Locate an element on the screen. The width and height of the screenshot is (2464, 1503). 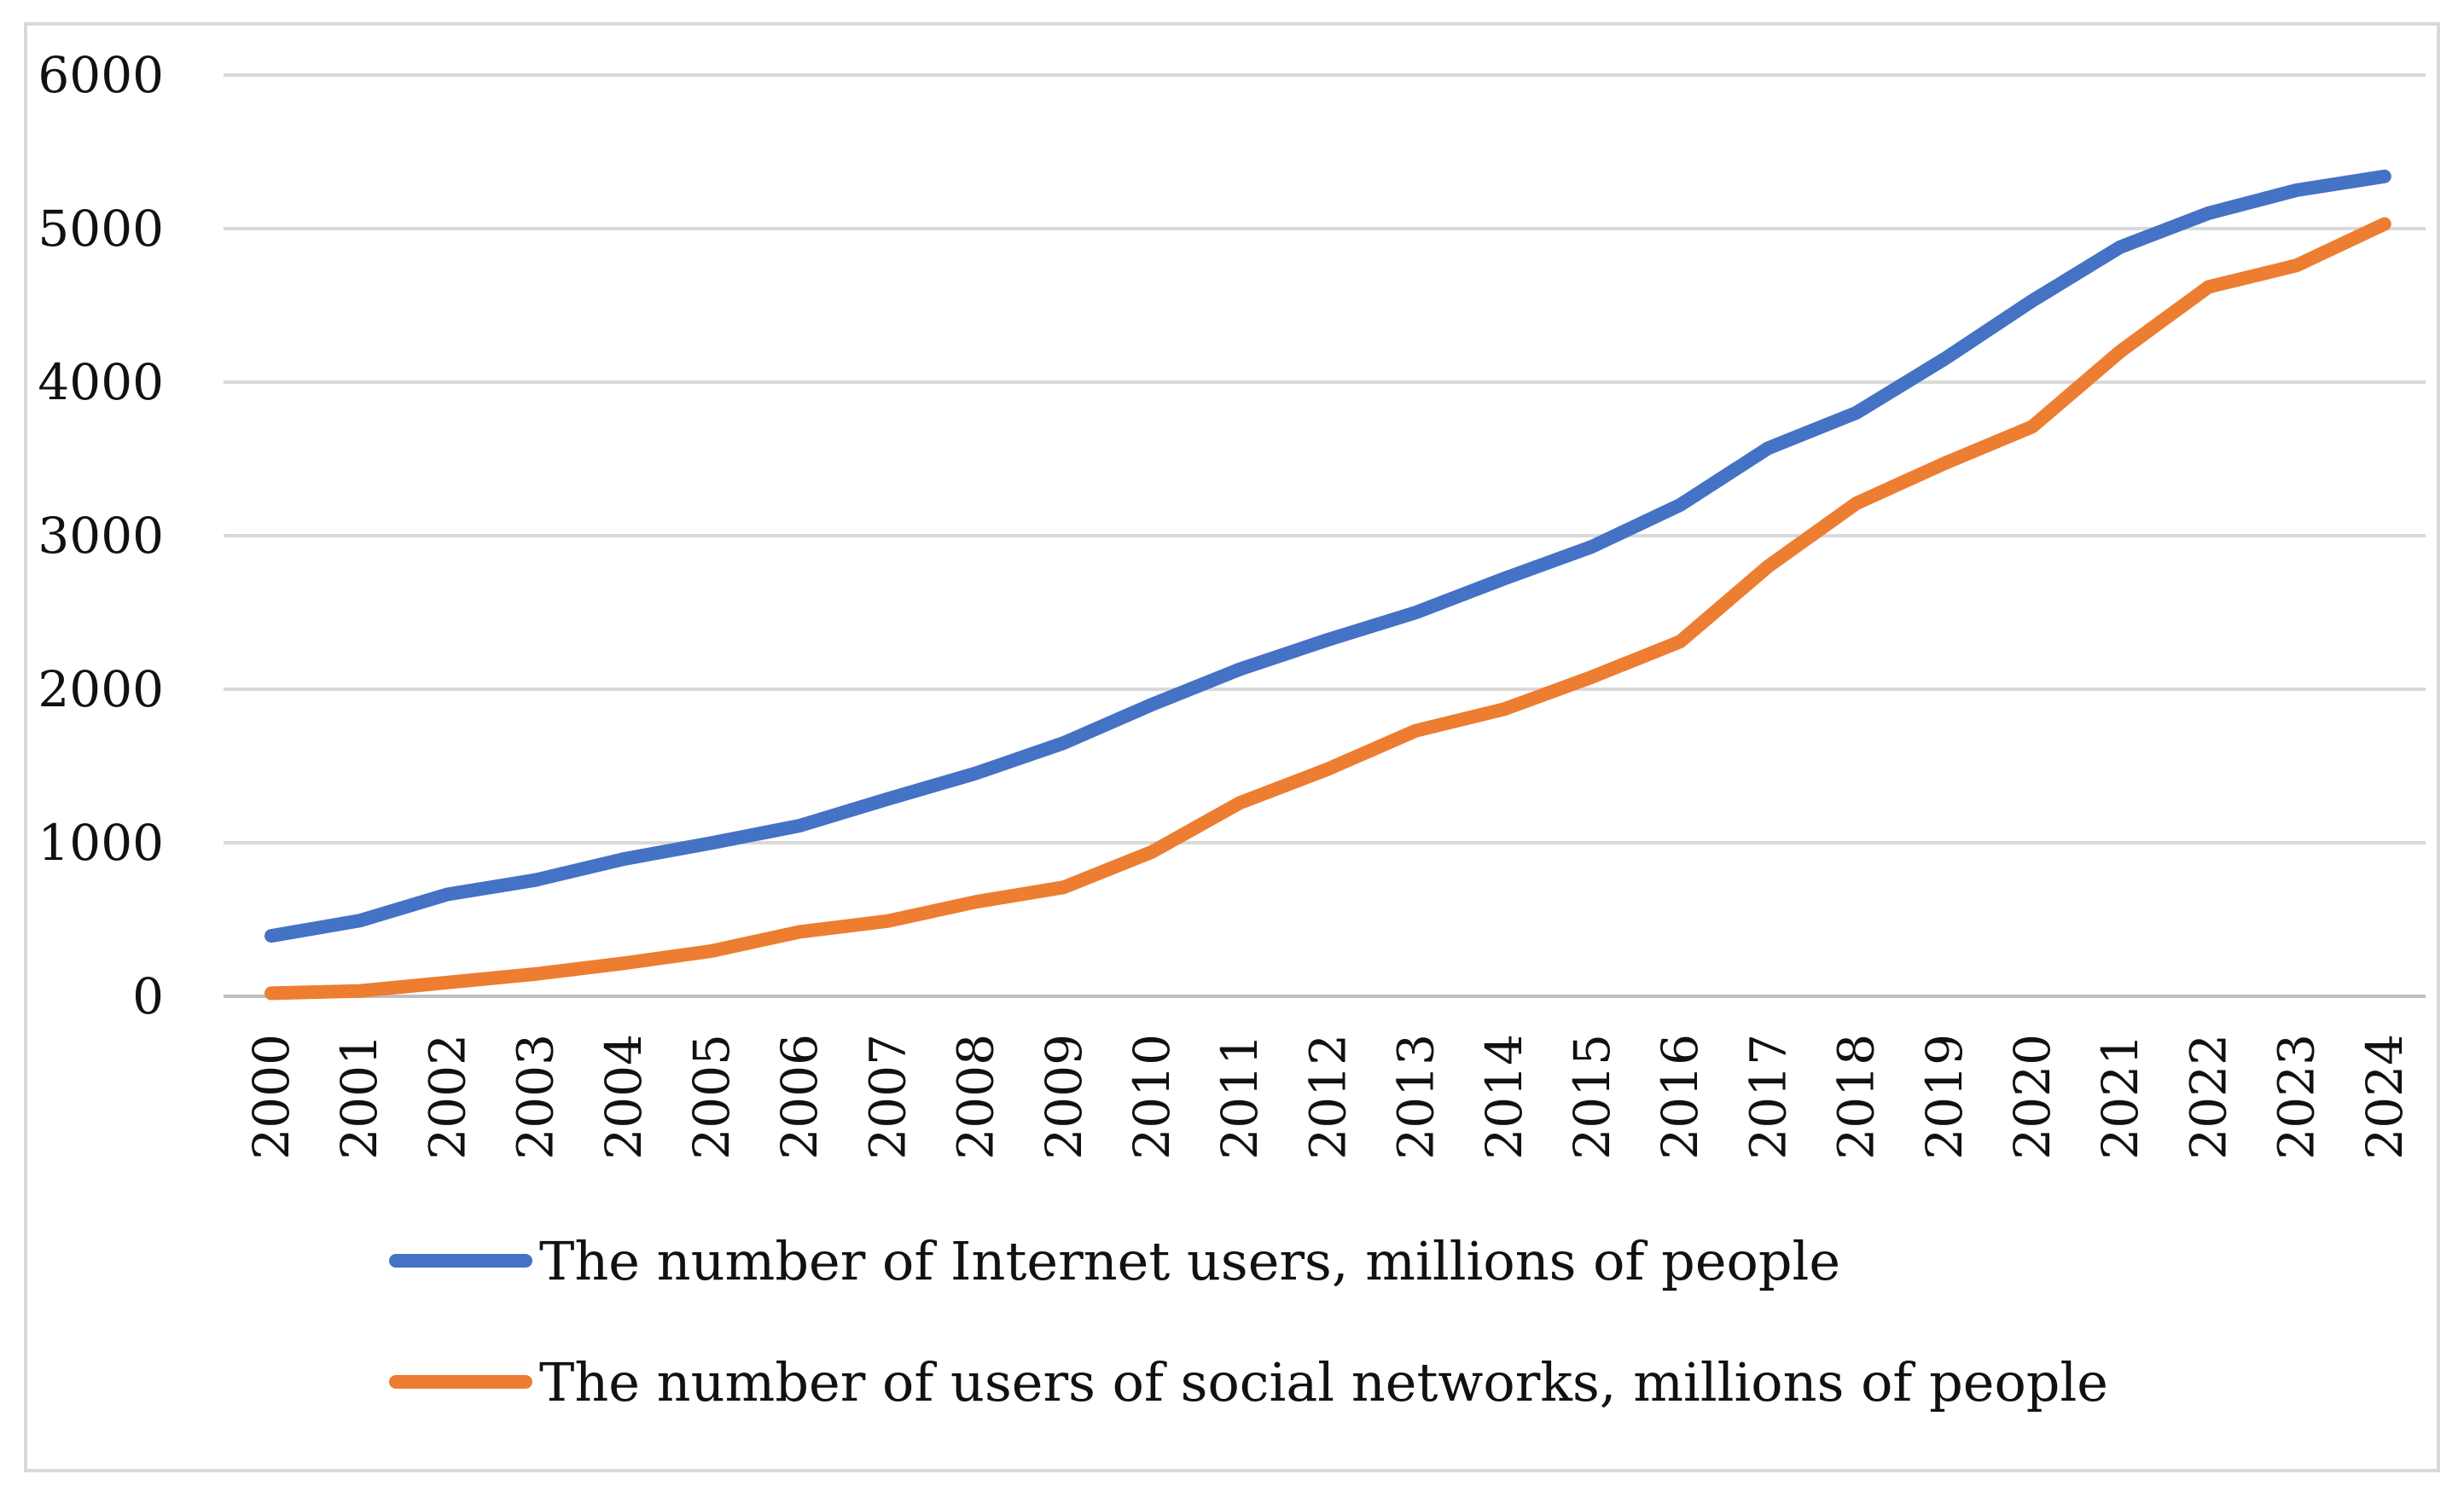
x-tick-label: 2022 is located at coordinates (2208, 1097).